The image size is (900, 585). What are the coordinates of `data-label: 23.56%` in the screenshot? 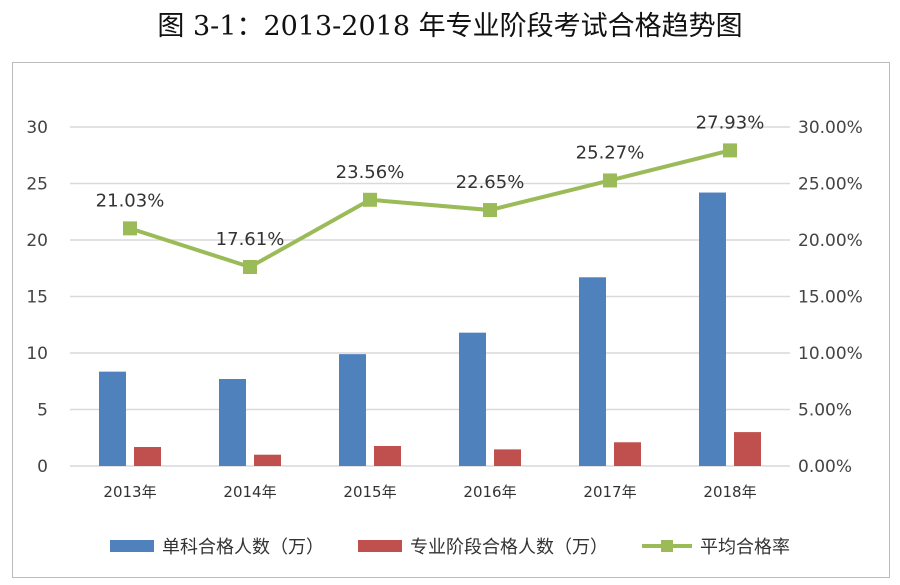 It's located at (370, 172).